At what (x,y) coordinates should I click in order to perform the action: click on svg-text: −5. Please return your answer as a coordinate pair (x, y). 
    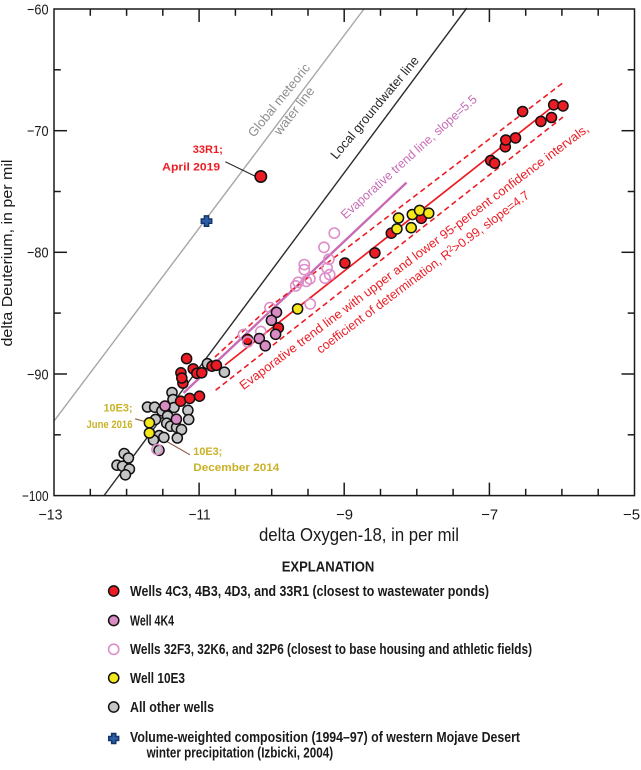
    Looking at the image, I should click on (631, 515).